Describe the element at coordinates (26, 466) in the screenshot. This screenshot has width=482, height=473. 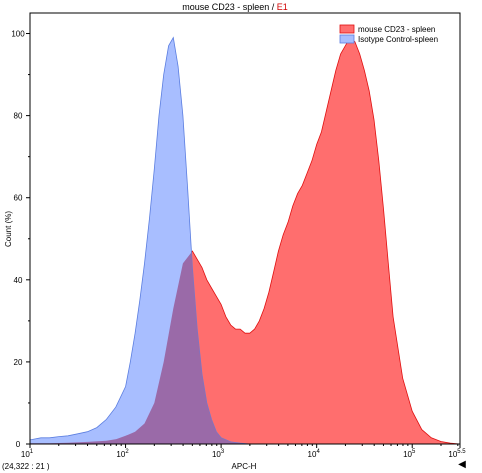
I see `cursor-coordinates: (24,322 : 21 )` at that location.